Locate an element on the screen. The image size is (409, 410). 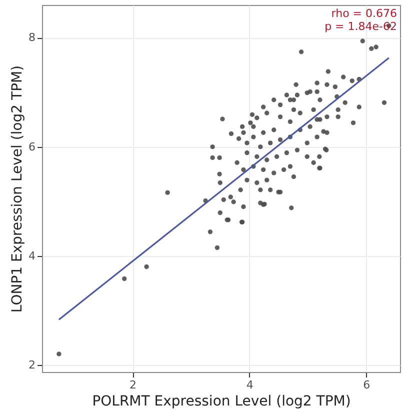
y-tick-label: 4 is located at coordinates (32, 255).